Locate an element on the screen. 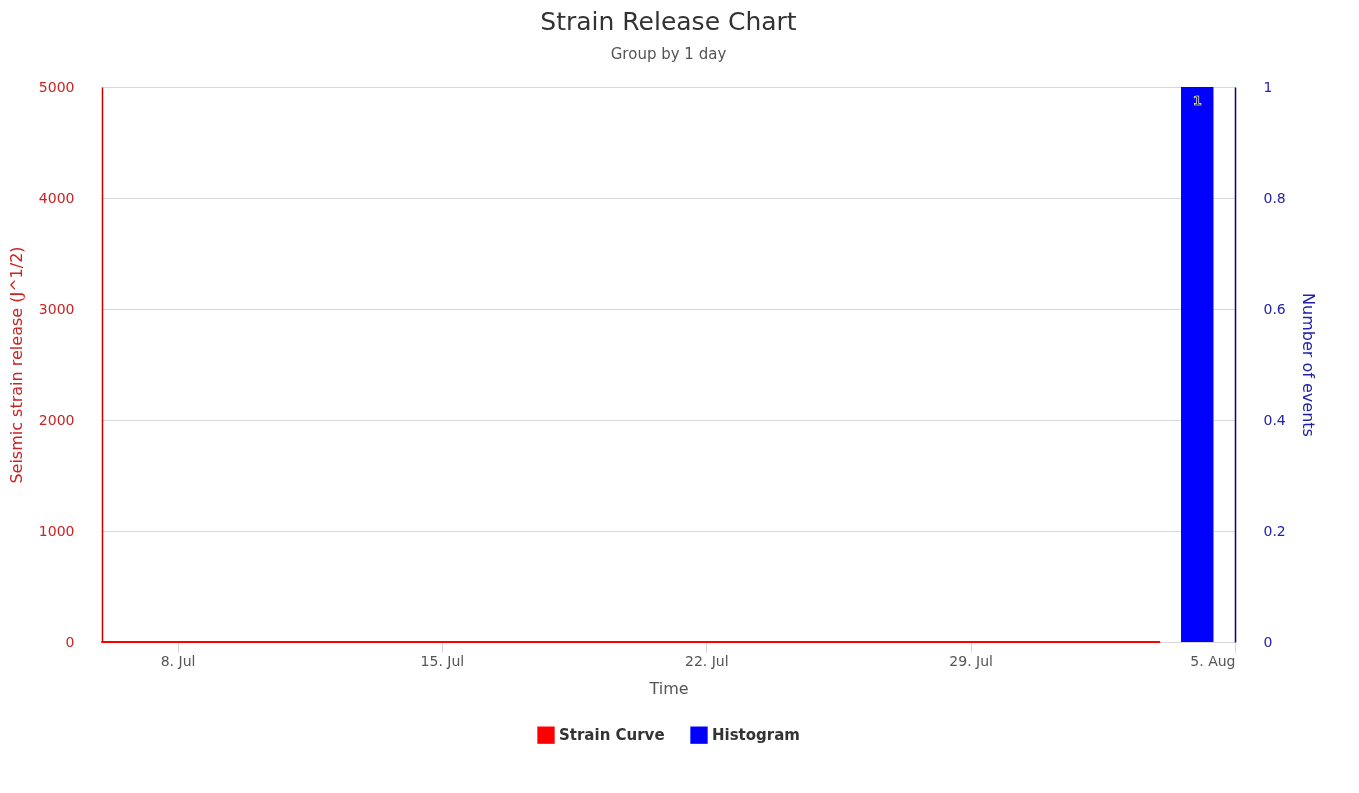  y2-tick-label: 0.6 is located at coordinates (1274, 308).